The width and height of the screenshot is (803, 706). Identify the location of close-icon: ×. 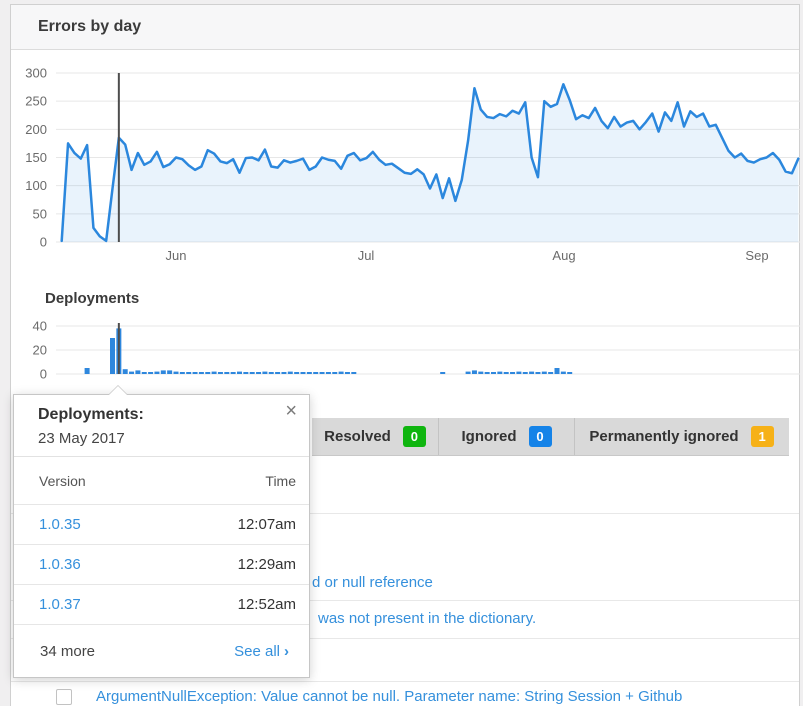
(291, 411).